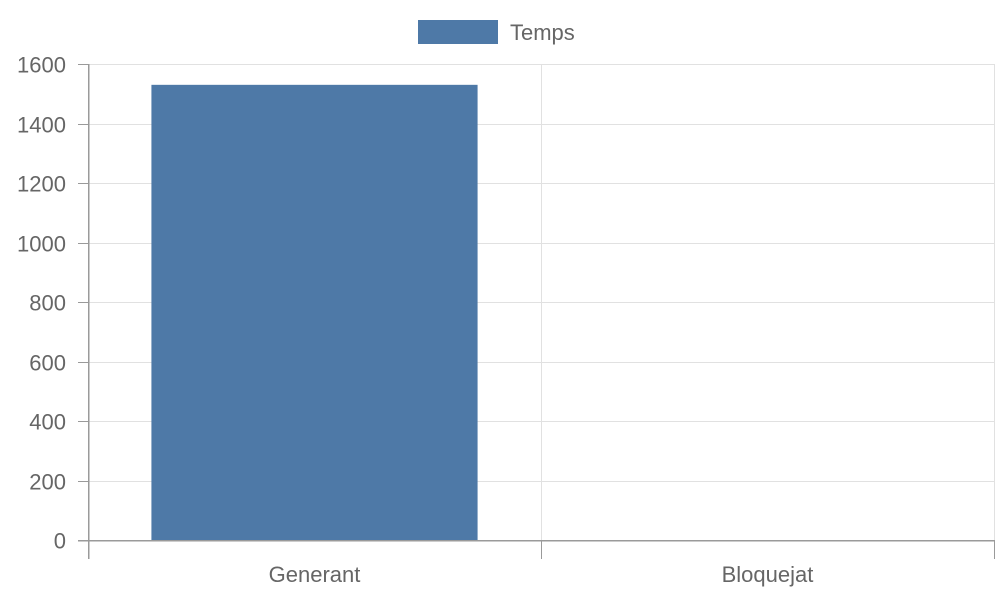  What do you see at coordinates (41, 125) in the screenshot?
I see `y-tick-label: 1400` at bounding box center [41, 125].